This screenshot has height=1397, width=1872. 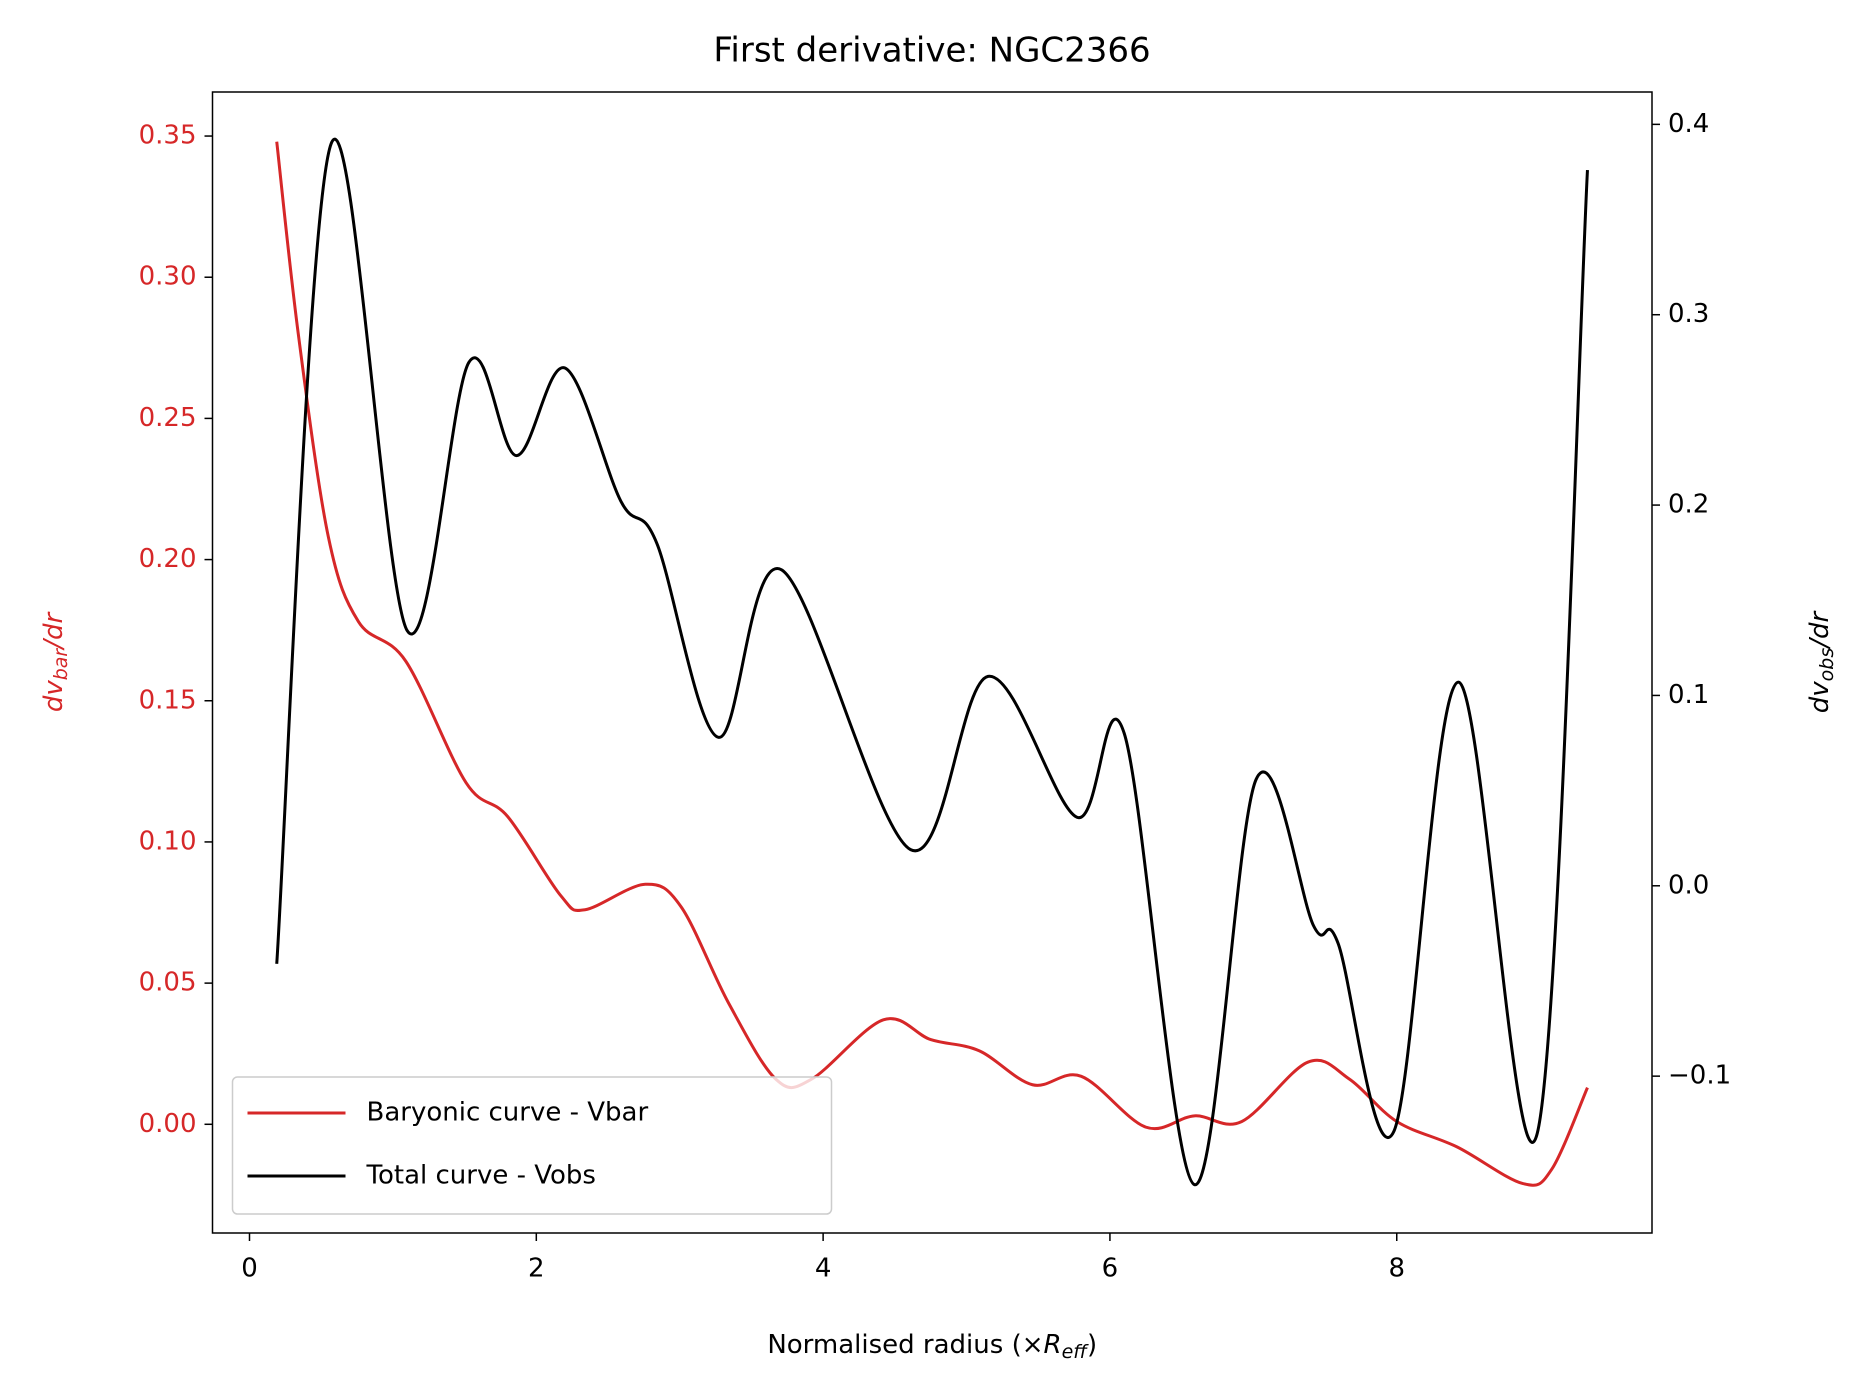 What do you see at coordinates (1053, 1345) in the screenshot?
I see `x-axis-label-var: R` at bounding box center [1053, 1345].